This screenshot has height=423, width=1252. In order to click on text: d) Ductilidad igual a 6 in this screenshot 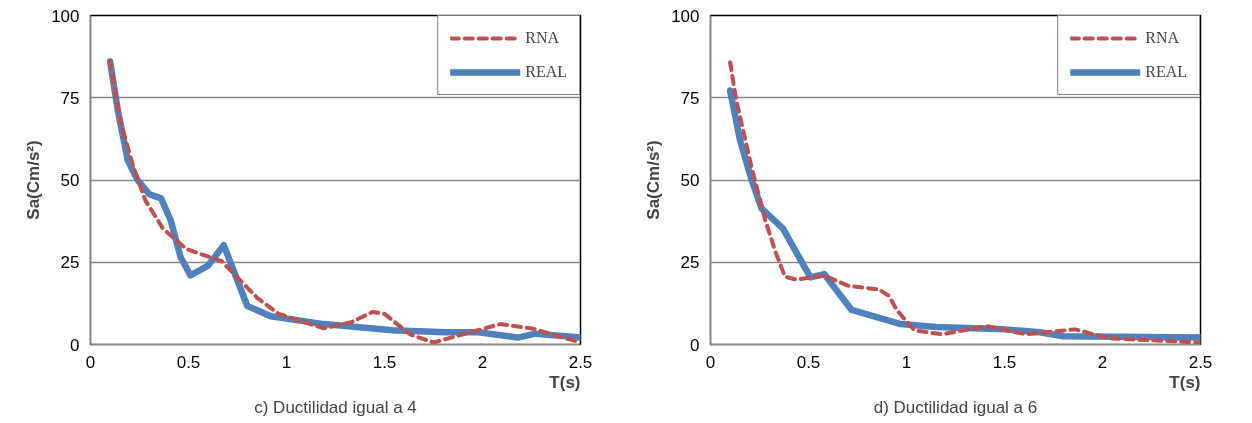, I will do `click(955, 407)`.